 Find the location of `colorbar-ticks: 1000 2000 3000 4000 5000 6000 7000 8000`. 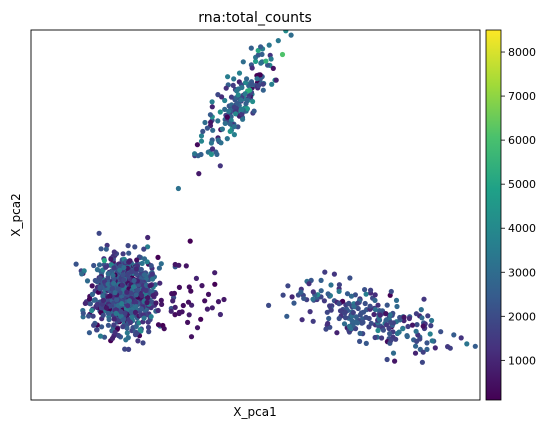

colorbar-ticks: 1000 2000 3000 4000 5000 6000 7000 8000 is located at coordinates (518, 206).